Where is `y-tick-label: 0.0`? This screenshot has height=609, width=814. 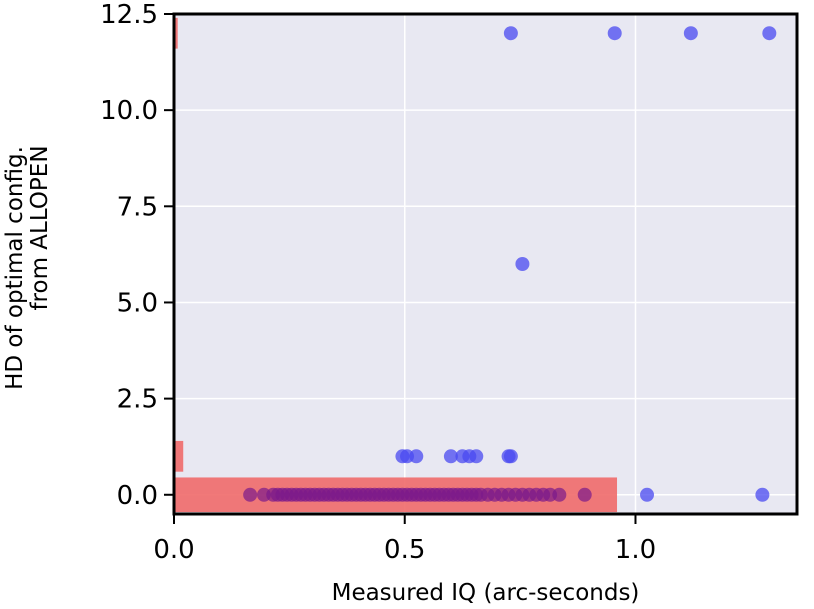 y-tick-label: 0.0 is located at coordinates (137, 496).